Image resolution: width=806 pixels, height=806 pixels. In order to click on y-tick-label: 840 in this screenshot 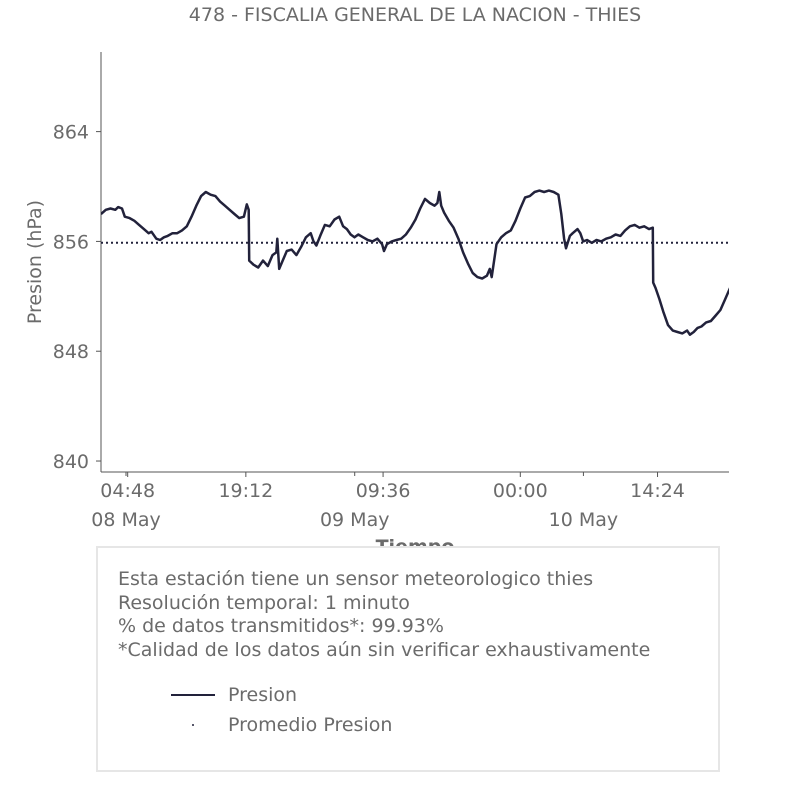, I will do `click(71, 462)`.